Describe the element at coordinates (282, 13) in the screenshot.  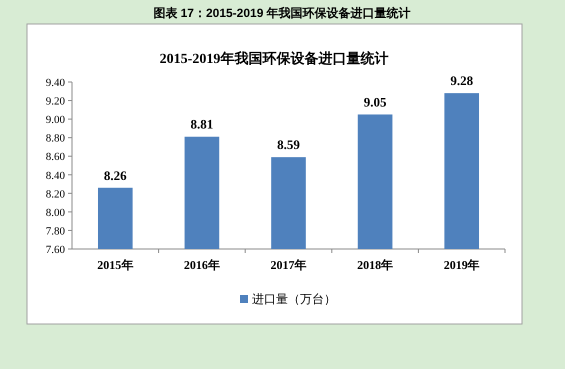
I see `text: 图表 17：2015-2019 年我国环保设备进口量统计` at that location.